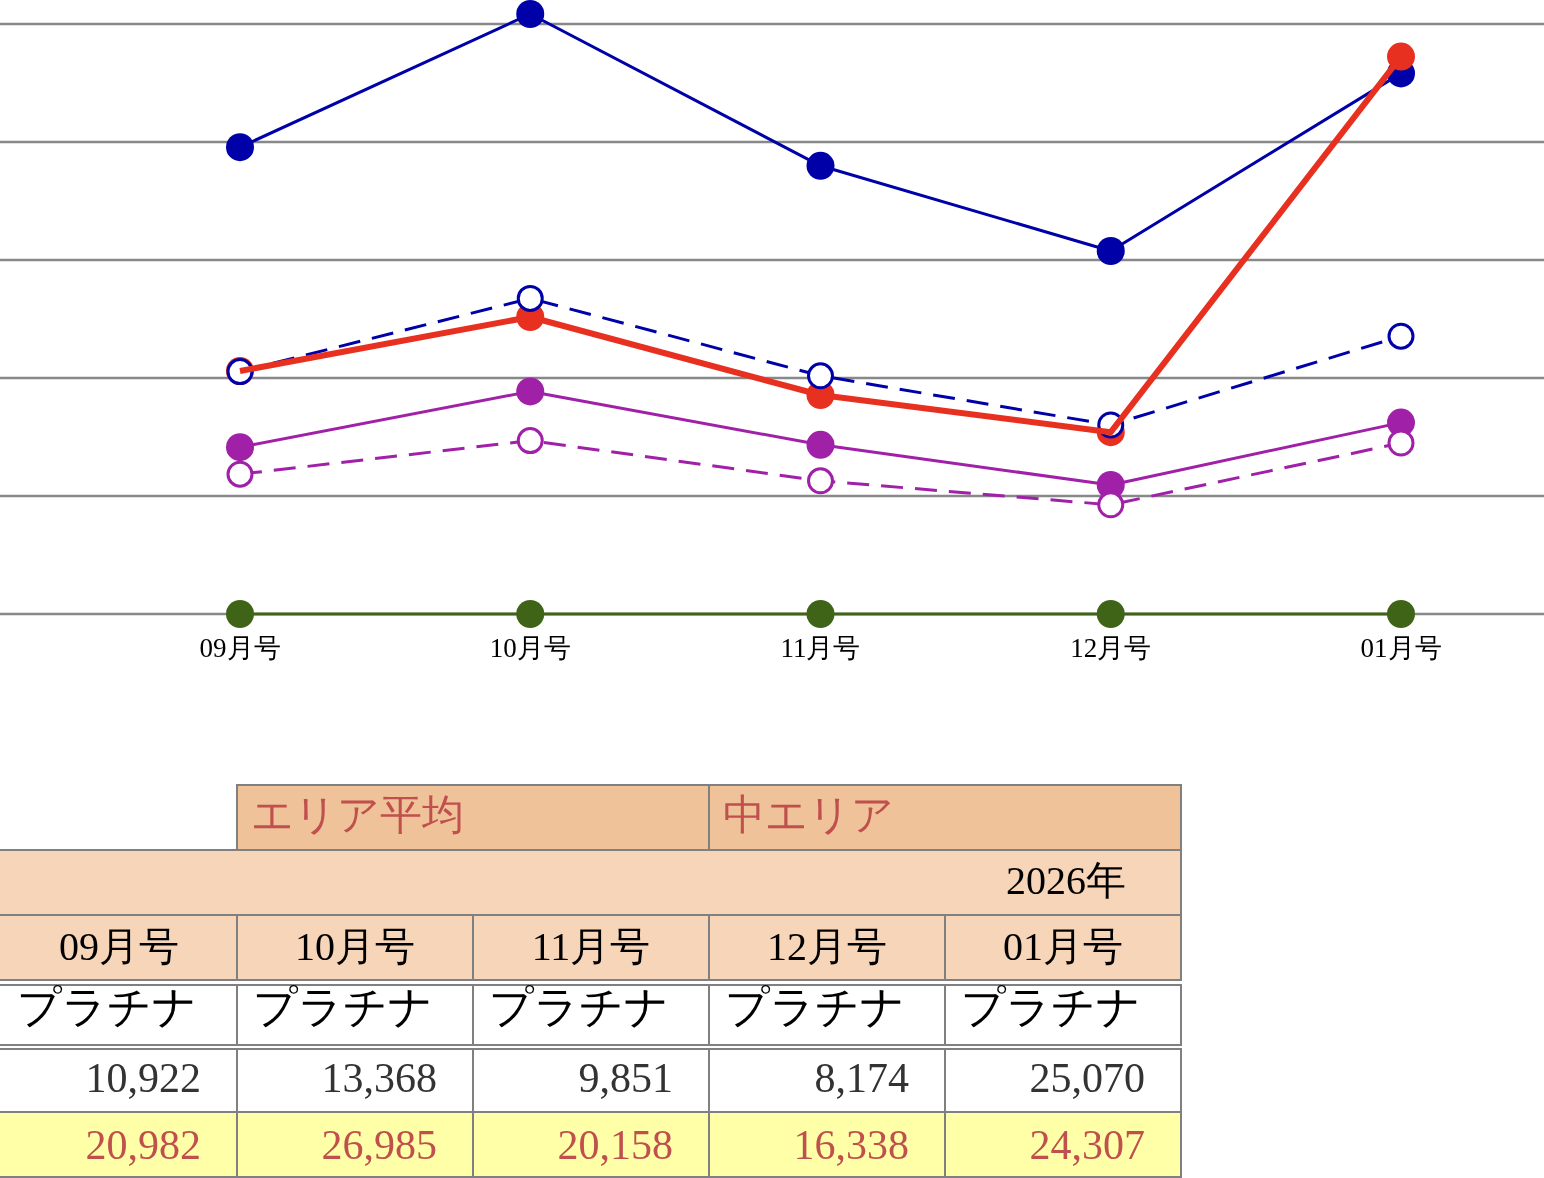 The image size is (1544, 1178). What do you see at coordinates (861, 1078) in the screenshot?
I see `text: 8,174` at bounding box center [861, 1078].